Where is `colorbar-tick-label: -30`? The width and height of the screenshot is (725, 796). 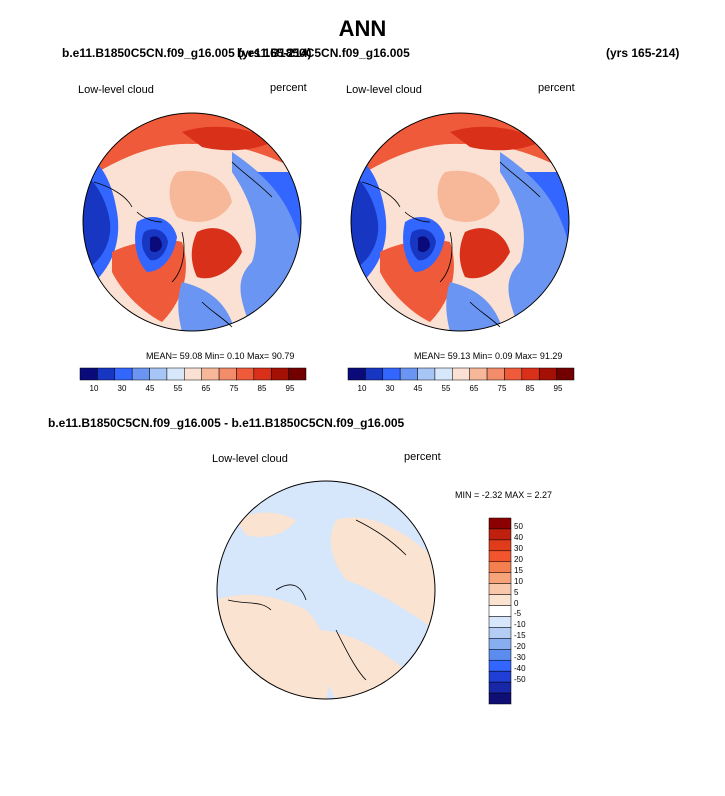
colorbar-tick-label: -30 is located at coordinates (520, 658).